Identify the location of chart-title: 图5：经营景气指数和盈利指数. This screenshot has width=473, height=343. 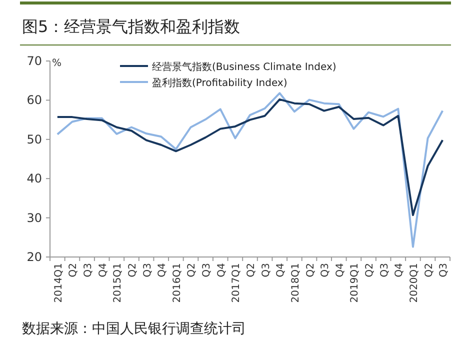
(131, 26).